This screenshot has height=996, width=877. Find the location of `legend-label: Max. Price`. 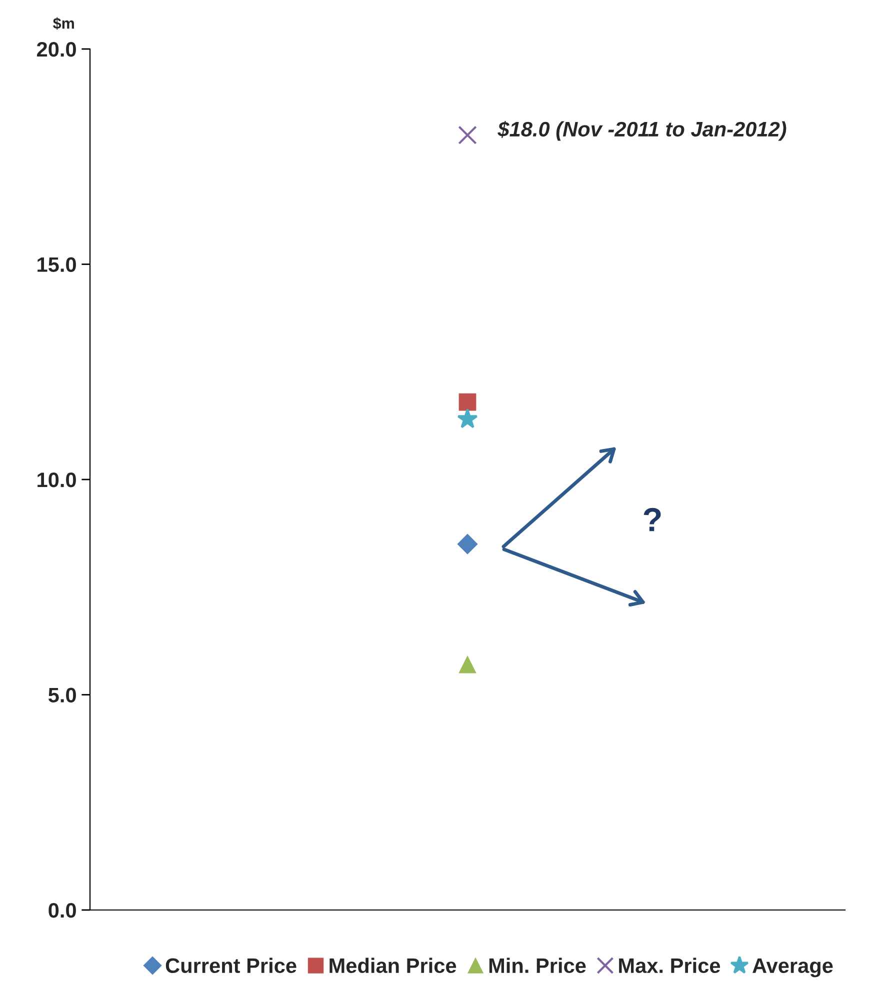

legend-label: Max. Price is located at coordinates (669, 966).